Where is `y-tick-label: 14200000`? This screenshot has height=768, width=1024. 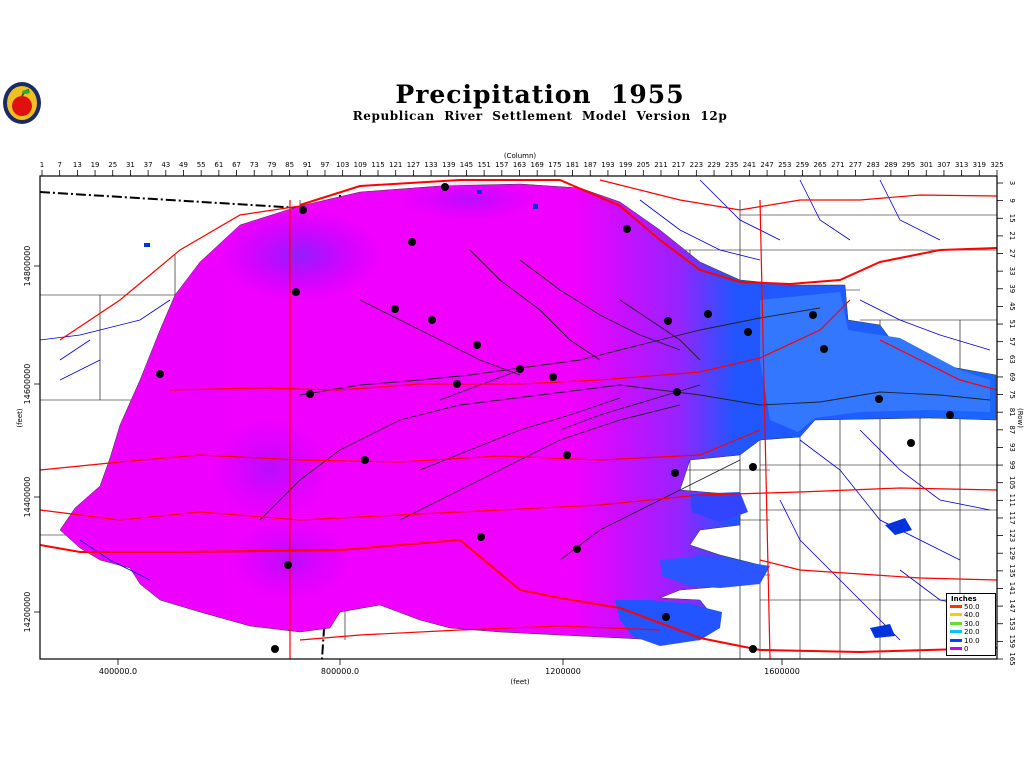
y-tick-label: 14200000 is located at coordinates (27, 612).